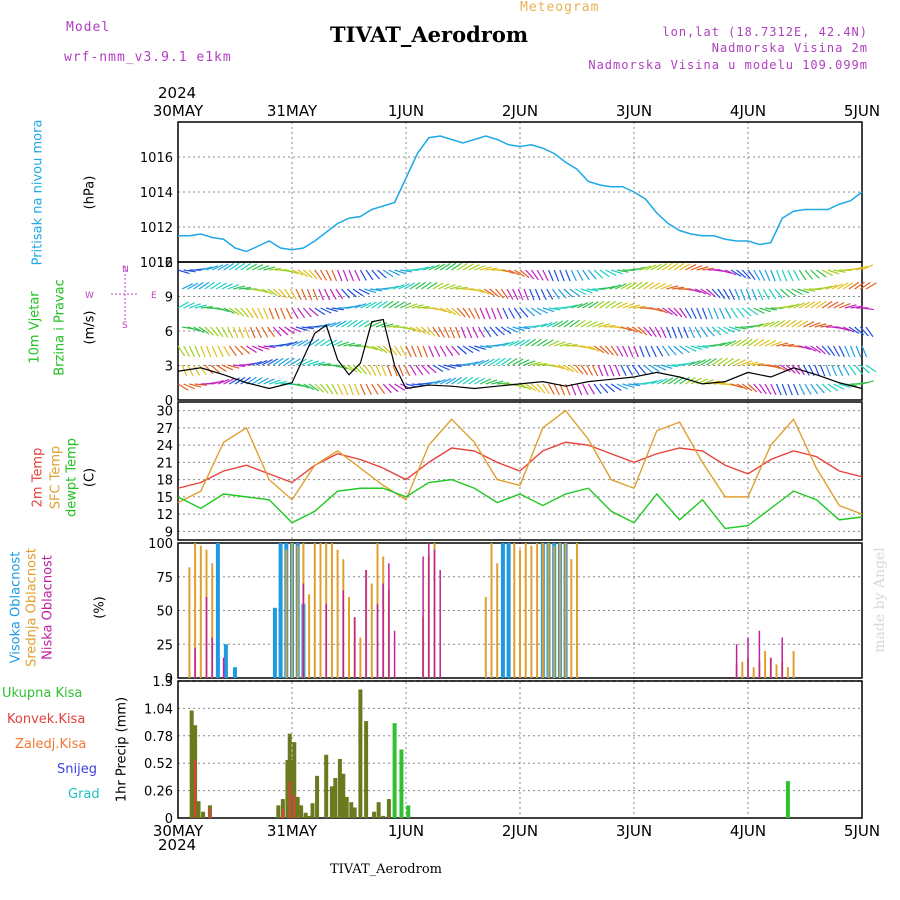 Image resolution: width=900 pixels, height=900 pixels. Describe the element at coordinates (634, 831) in the screenshot. I see `bottom-date-label: 3JUN` at that location.